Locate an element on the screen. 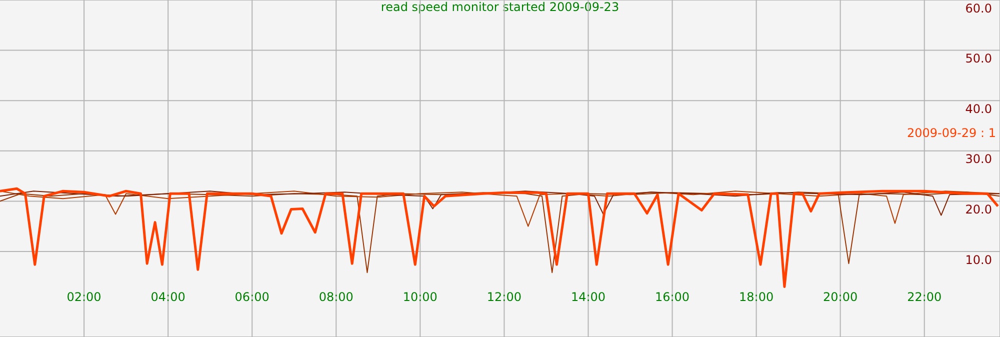 Image resolution: width=1000 pixels, height=337 pixels. x-tick-label: 08:00 is located at coordinates (336, 297).